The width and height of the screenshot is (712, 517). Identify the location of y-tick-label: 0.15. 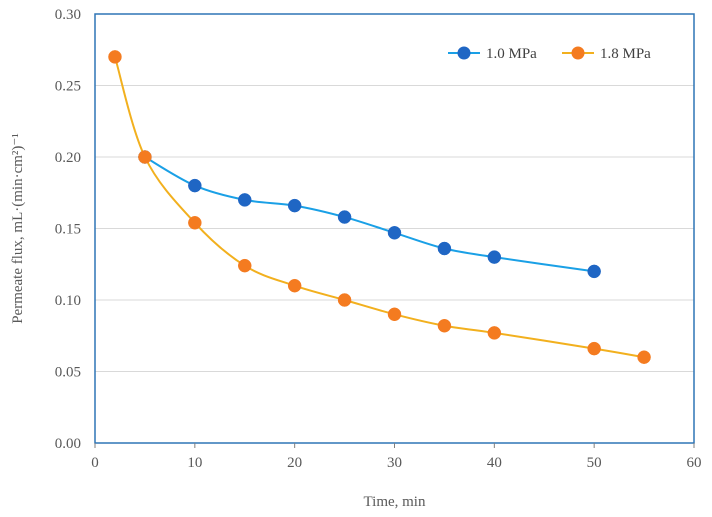
(68, 230).